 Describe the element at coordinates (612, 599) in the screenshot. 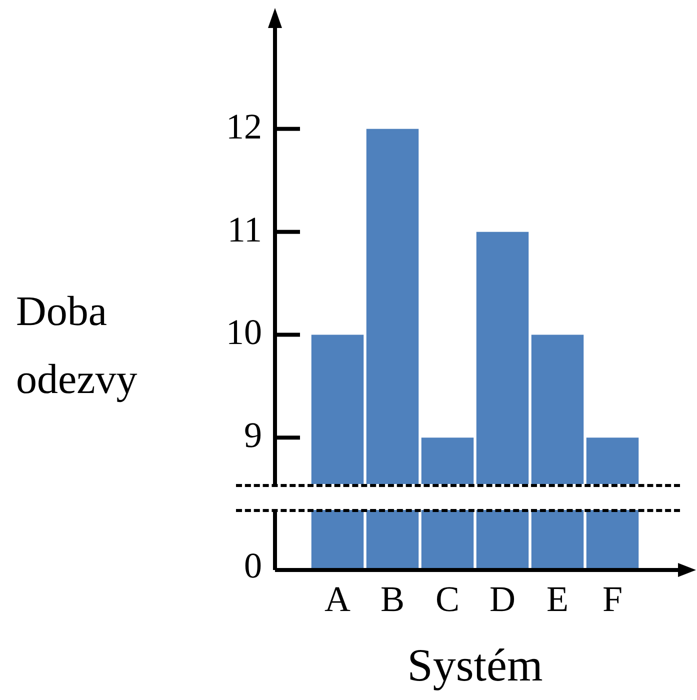

I see `x-tick-label: F` at that location.